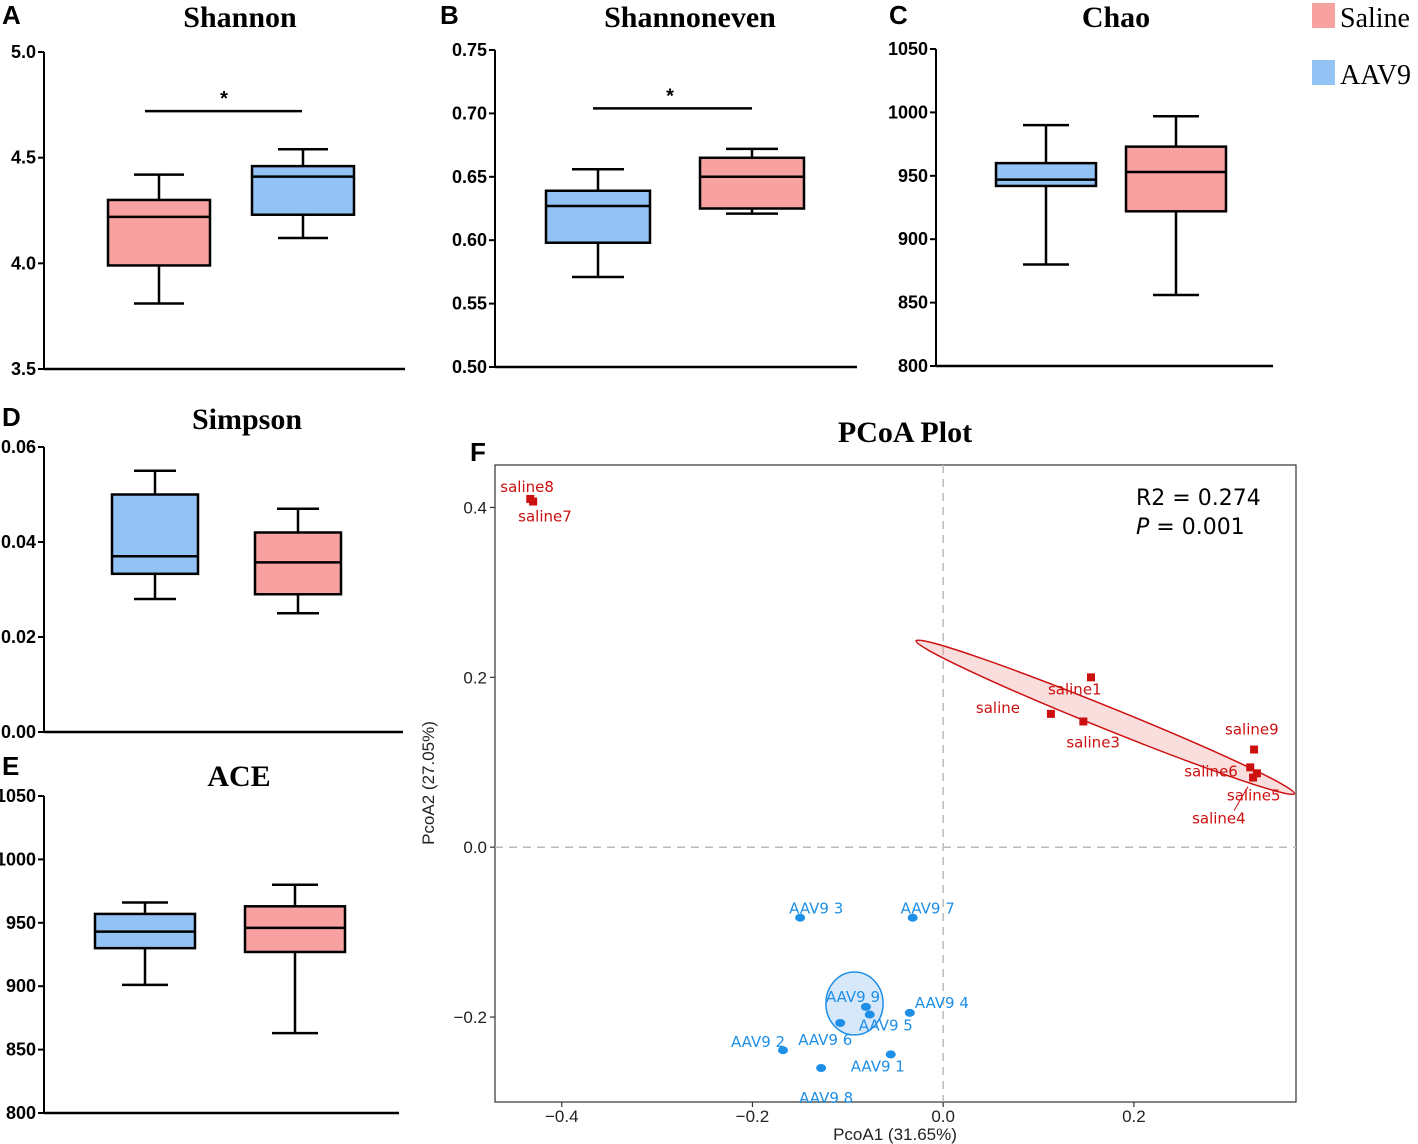  Describe the element at coordinates (998, 708) in the screenshot. I see `point-label: saline` at that location.